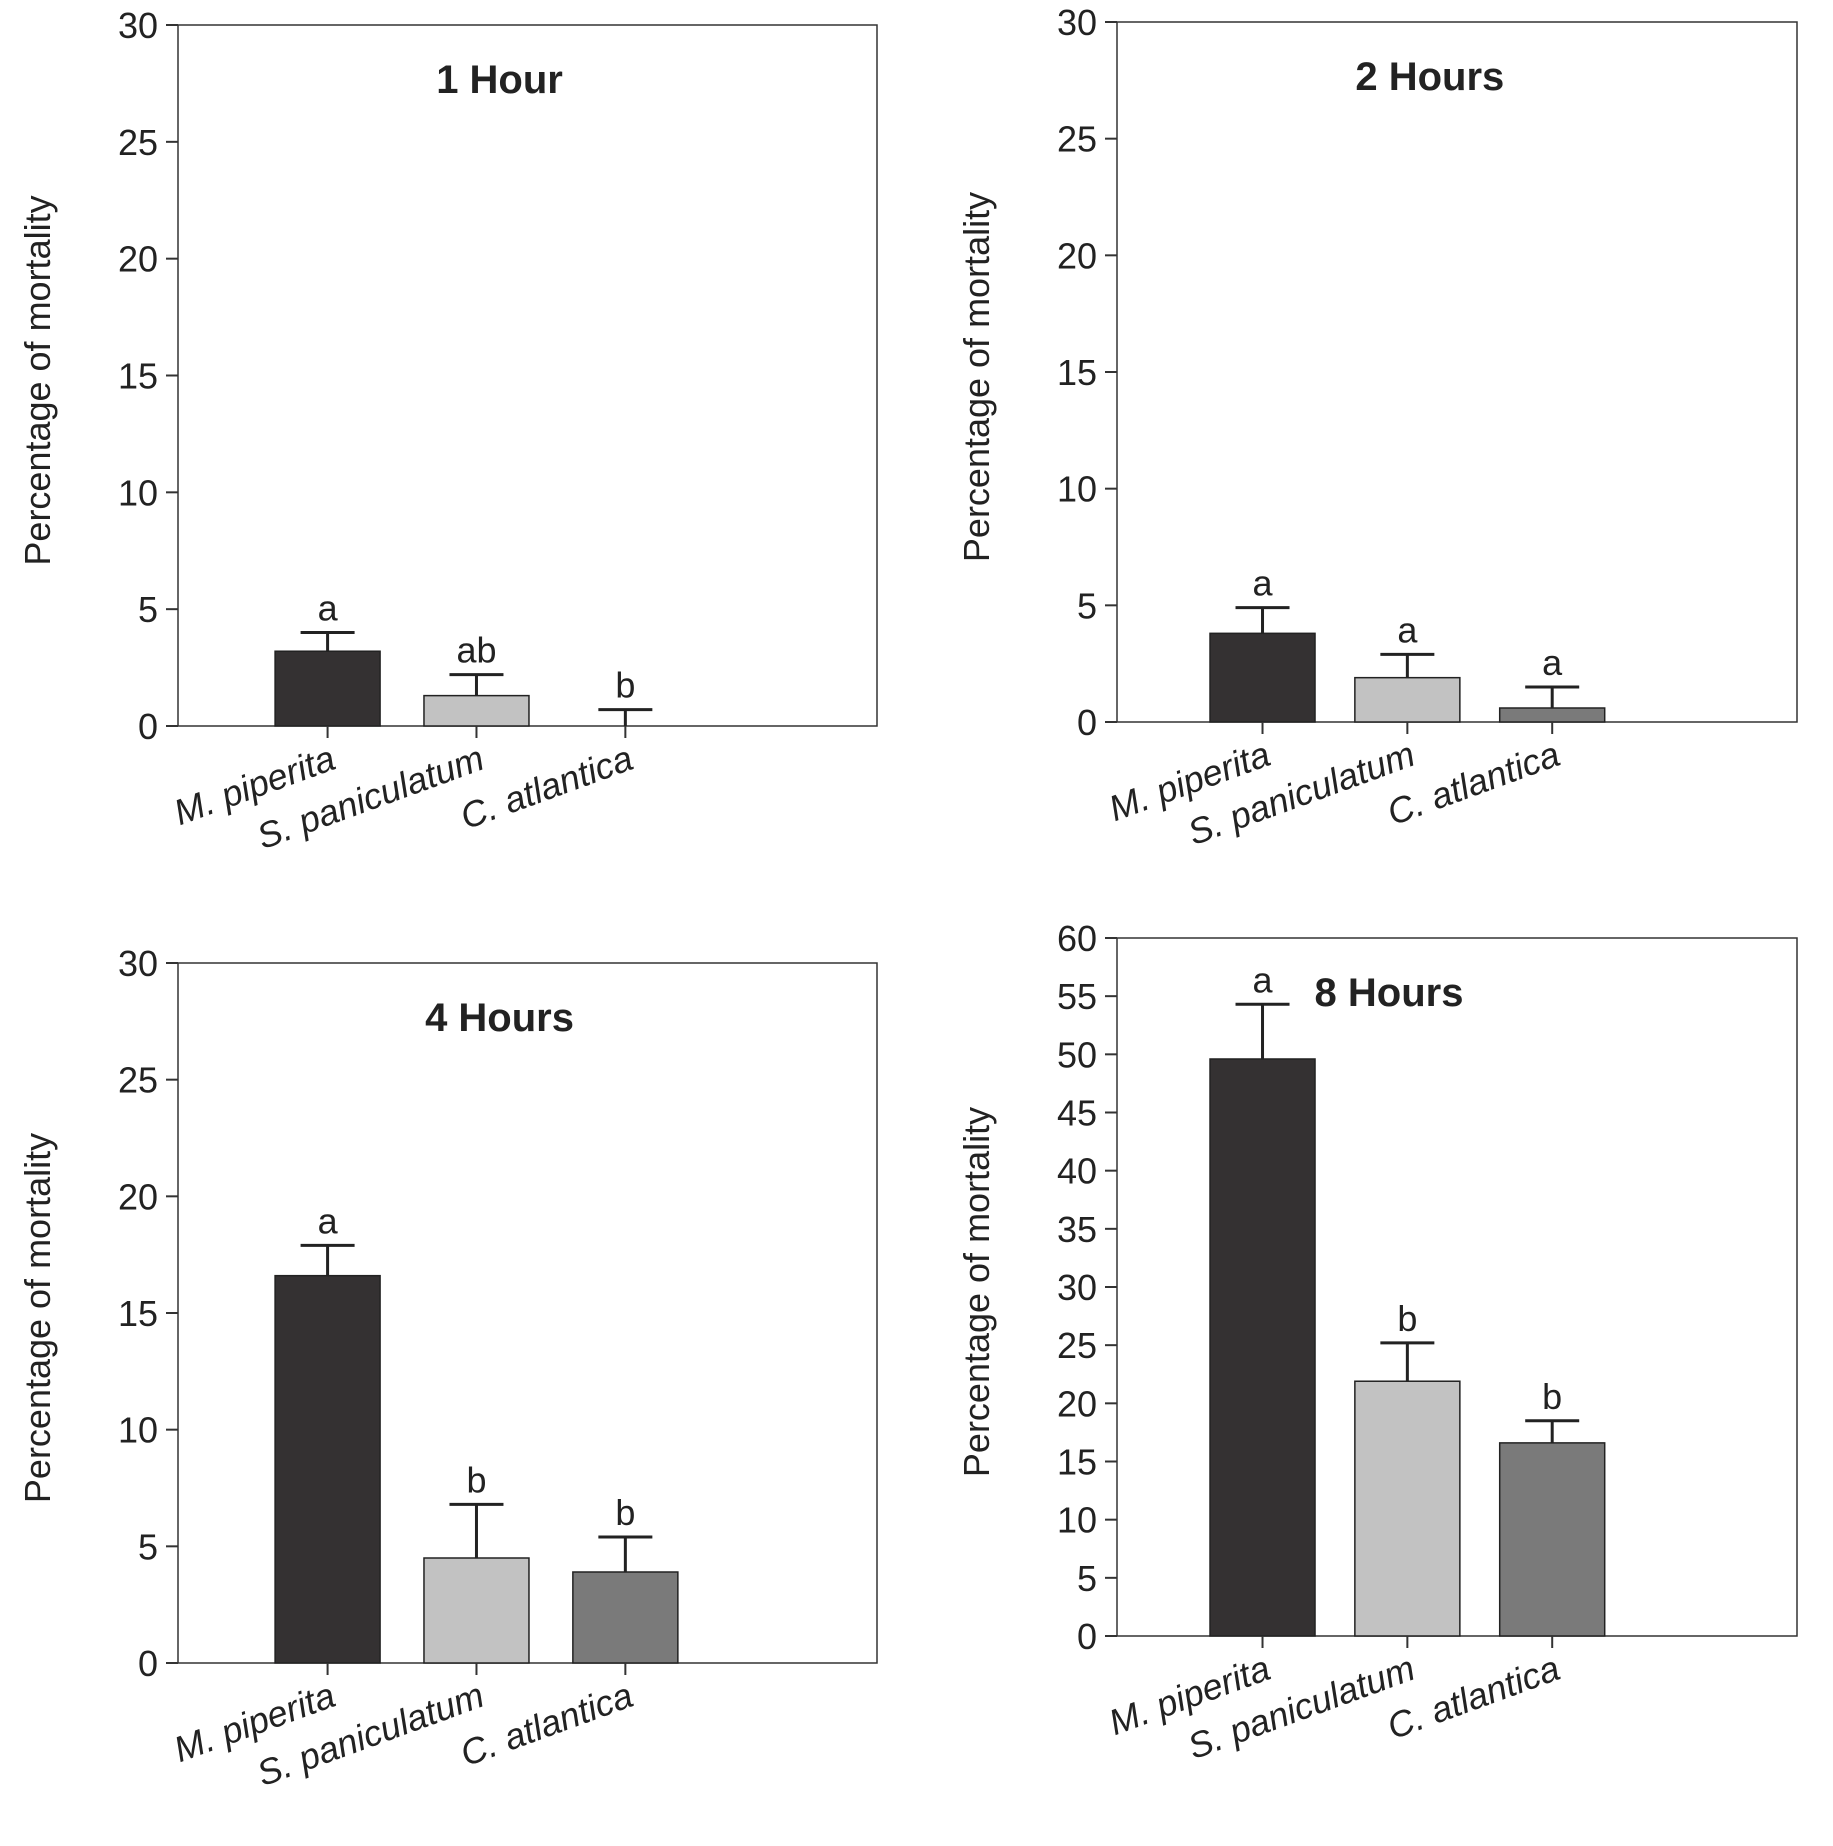  I want to click on significance-label: ab, so click(476, 650).